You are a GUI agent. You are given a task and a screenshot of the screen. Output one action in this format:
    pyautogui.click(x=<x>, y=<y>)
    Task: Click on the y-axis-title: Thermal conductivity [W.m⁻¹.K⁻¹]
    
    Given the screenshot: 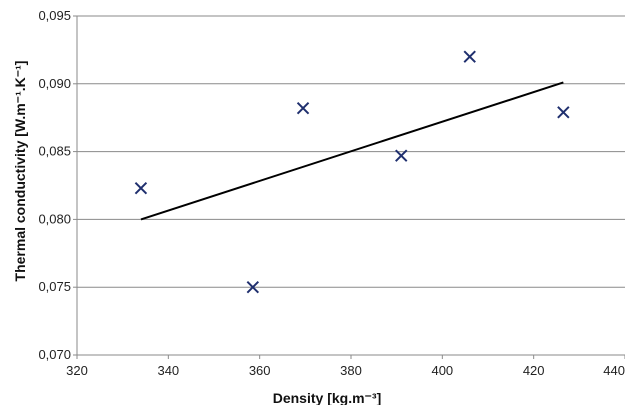 What is the action you would take?
    pyautogui.click(x=20, y=171)
    